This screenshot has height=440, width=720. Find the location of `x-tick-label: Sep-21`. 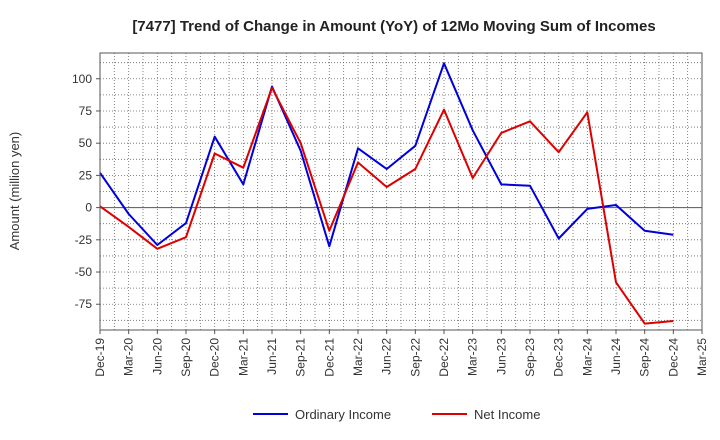

x-tick-label: Sep-21 is located at coordinates (301, 357).